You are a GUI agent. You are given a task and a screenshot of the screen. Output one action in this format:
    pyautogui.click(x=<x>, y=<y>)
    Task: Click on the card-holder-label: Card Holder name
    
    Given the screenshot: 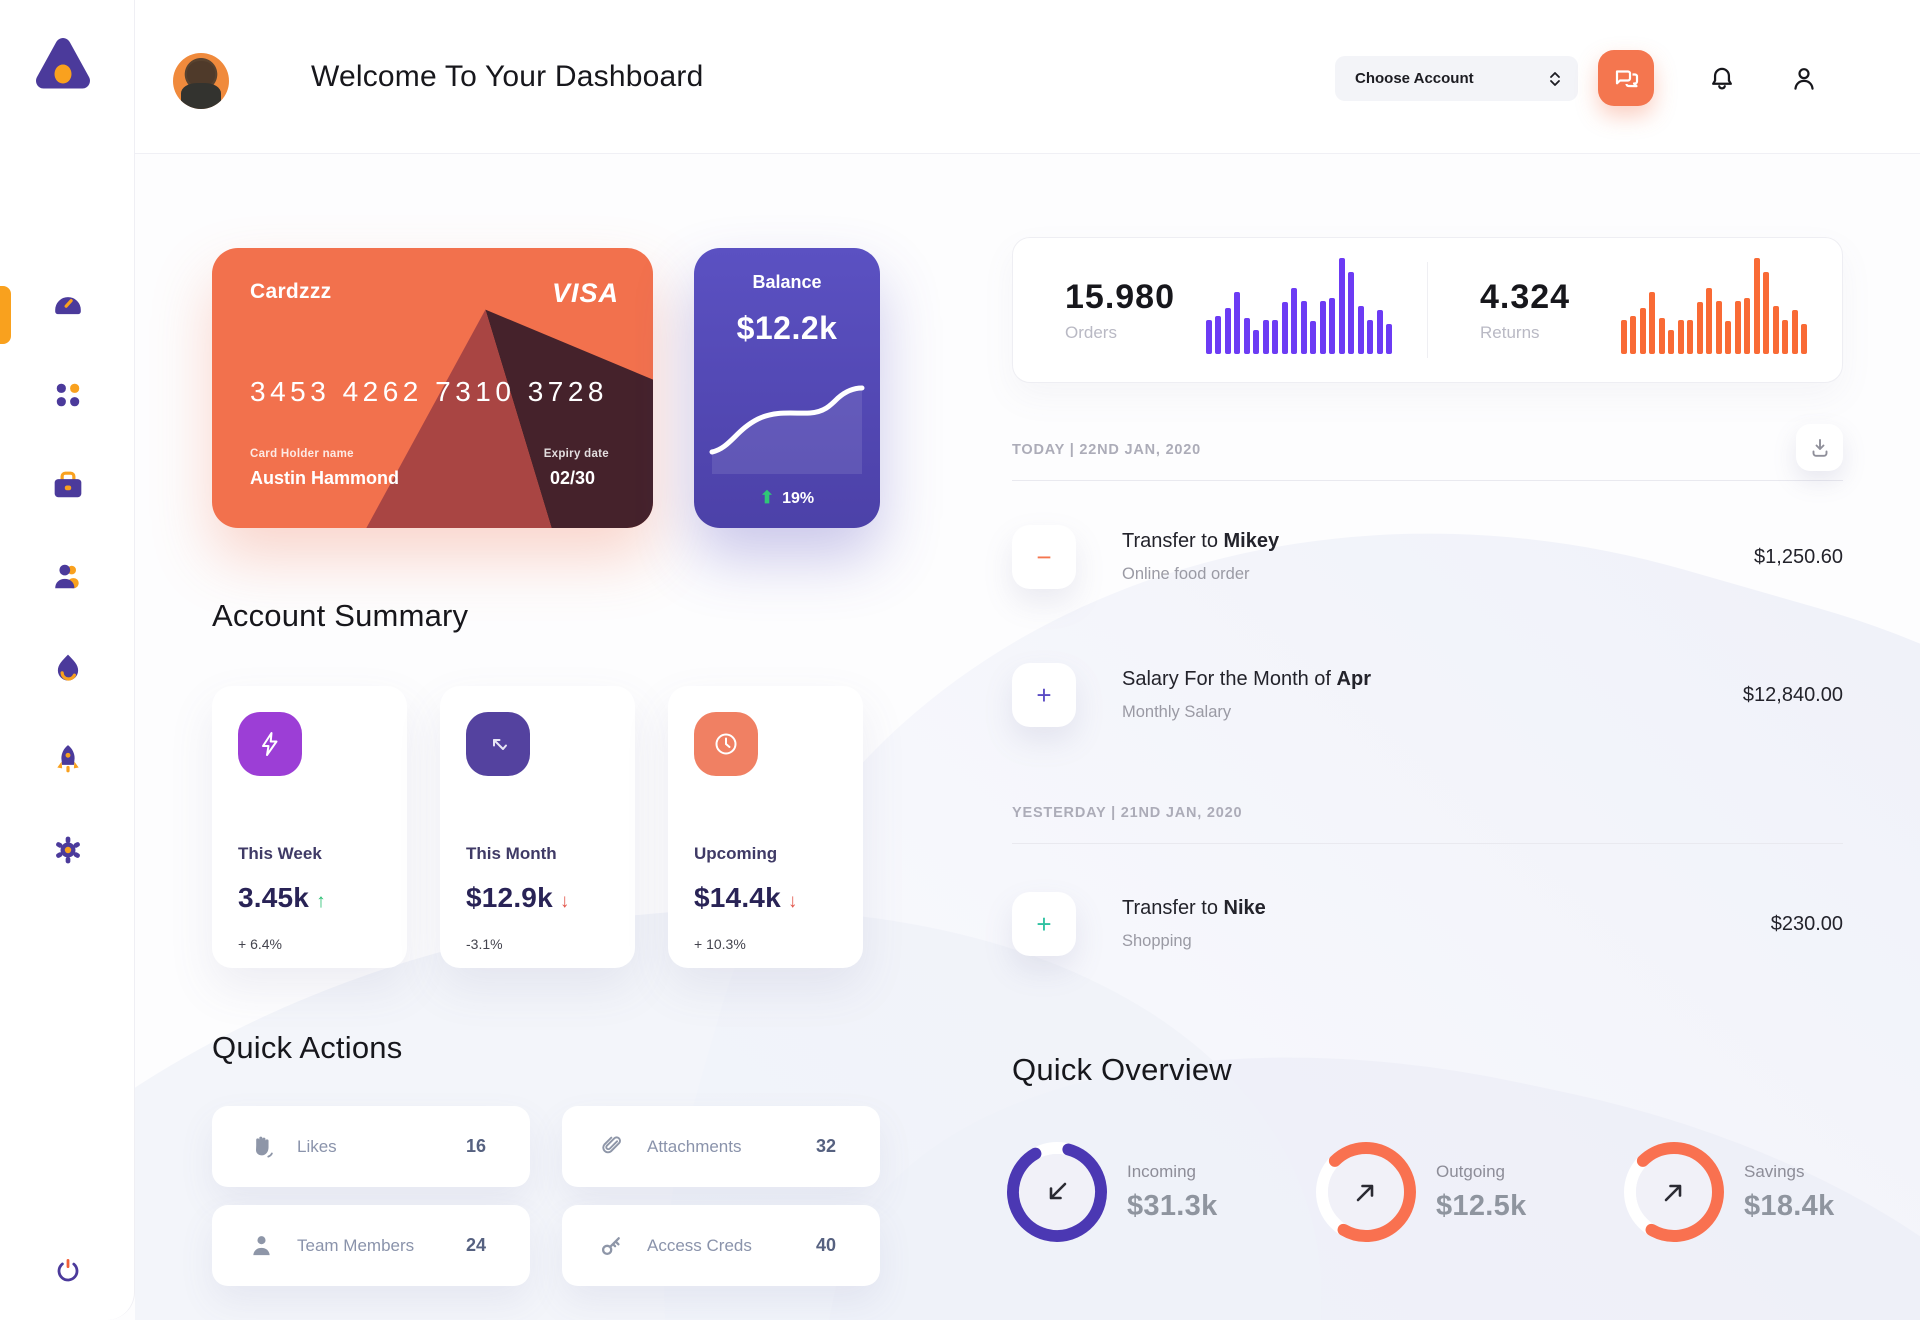 What is the action you would take?
    pyautogui.click(x=302, y=454)
    